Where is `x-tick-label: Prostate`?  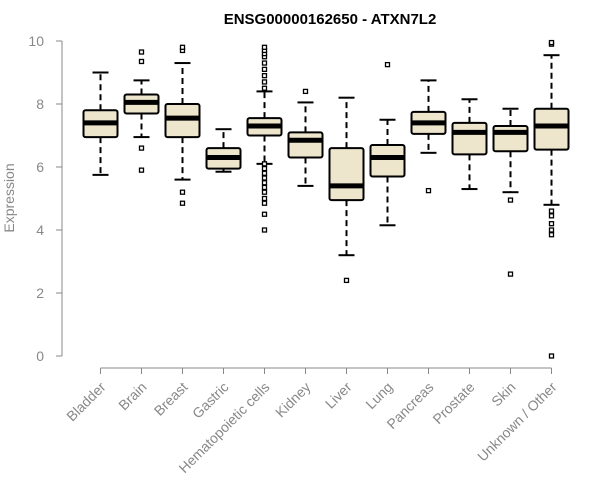
x-tick-label: Prostate is located at coordinates (453, 403).